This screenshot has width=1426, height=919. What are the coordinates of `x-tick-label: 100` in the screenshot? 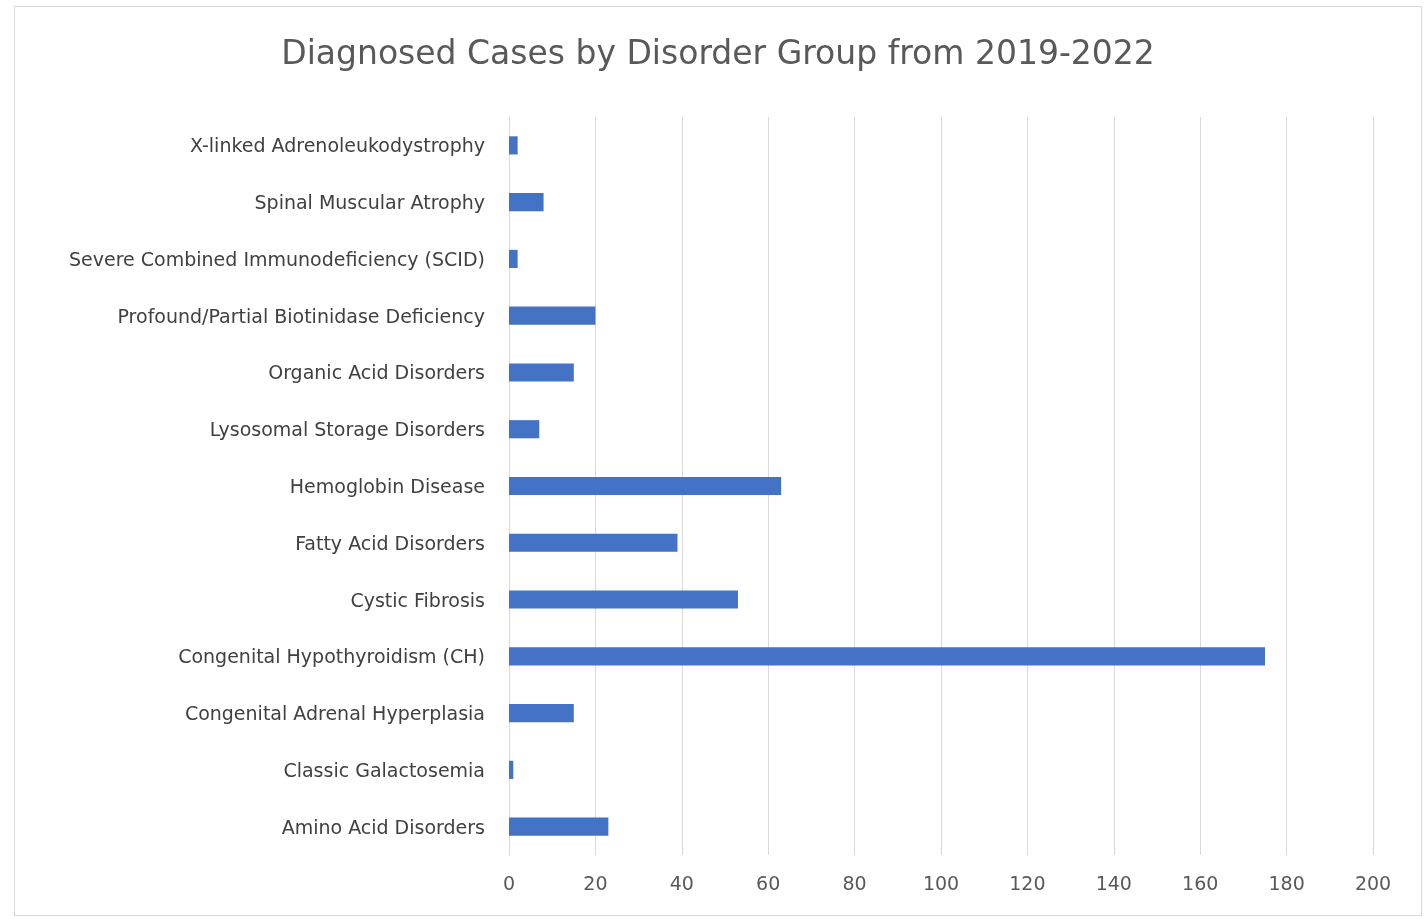 It's located at (941, 882).